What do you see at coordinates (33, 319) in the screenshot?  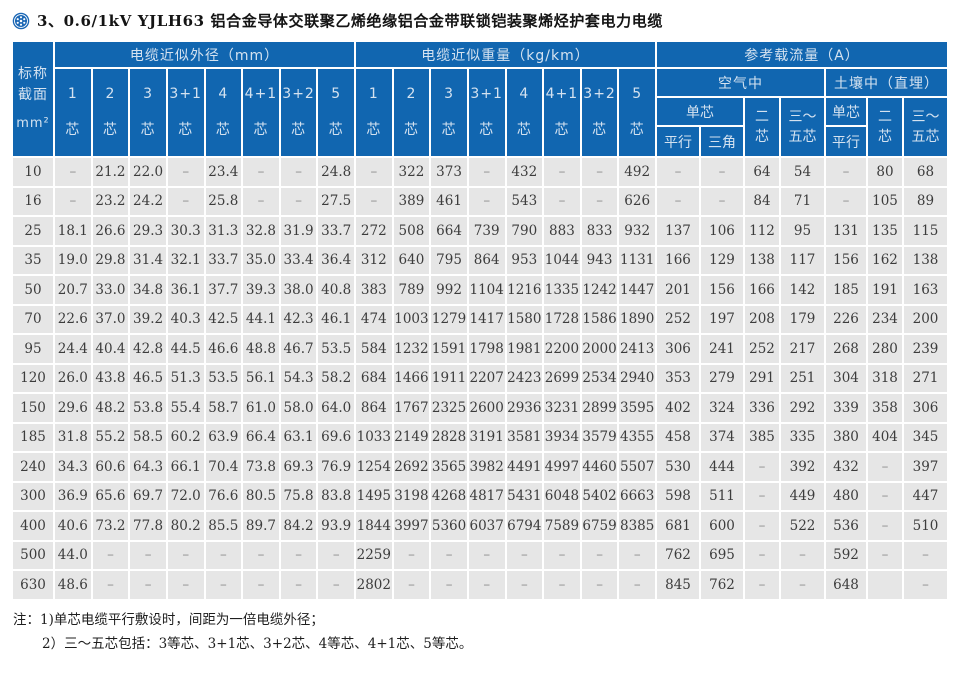 I see `nominal-section-cell: 70` at bounding box center [33, 319].